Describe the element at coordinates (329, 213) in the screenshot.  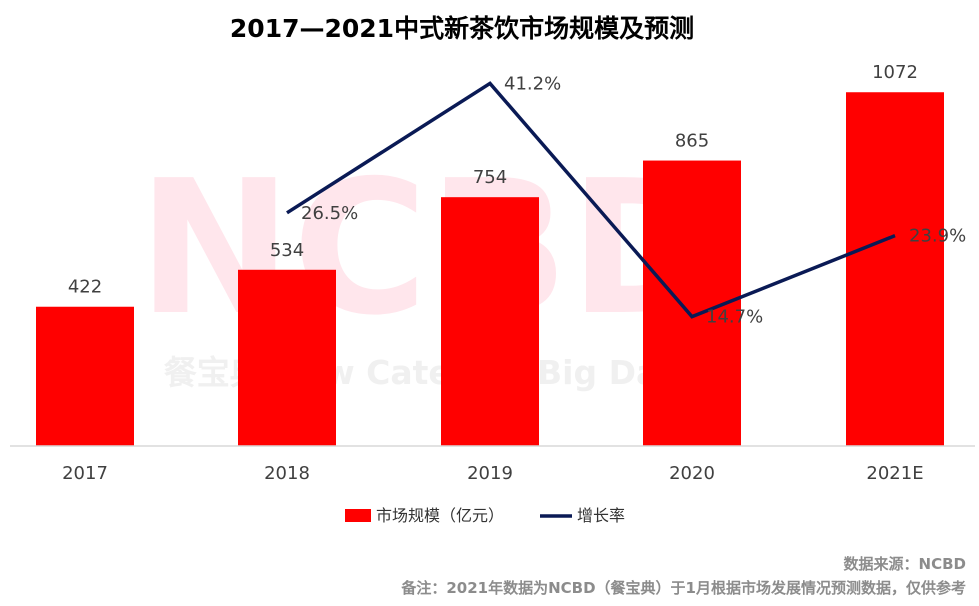
I see `growth-label-2018: 26.5%` at that location.